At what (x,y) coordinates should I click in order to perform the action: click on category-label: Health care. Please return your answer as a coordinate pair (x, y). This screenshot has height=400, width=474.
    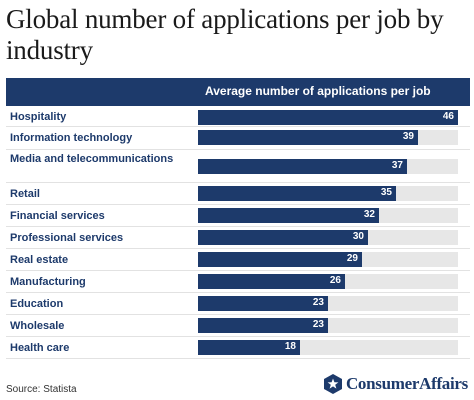
    Looking at the image, I should click on (40, 348).